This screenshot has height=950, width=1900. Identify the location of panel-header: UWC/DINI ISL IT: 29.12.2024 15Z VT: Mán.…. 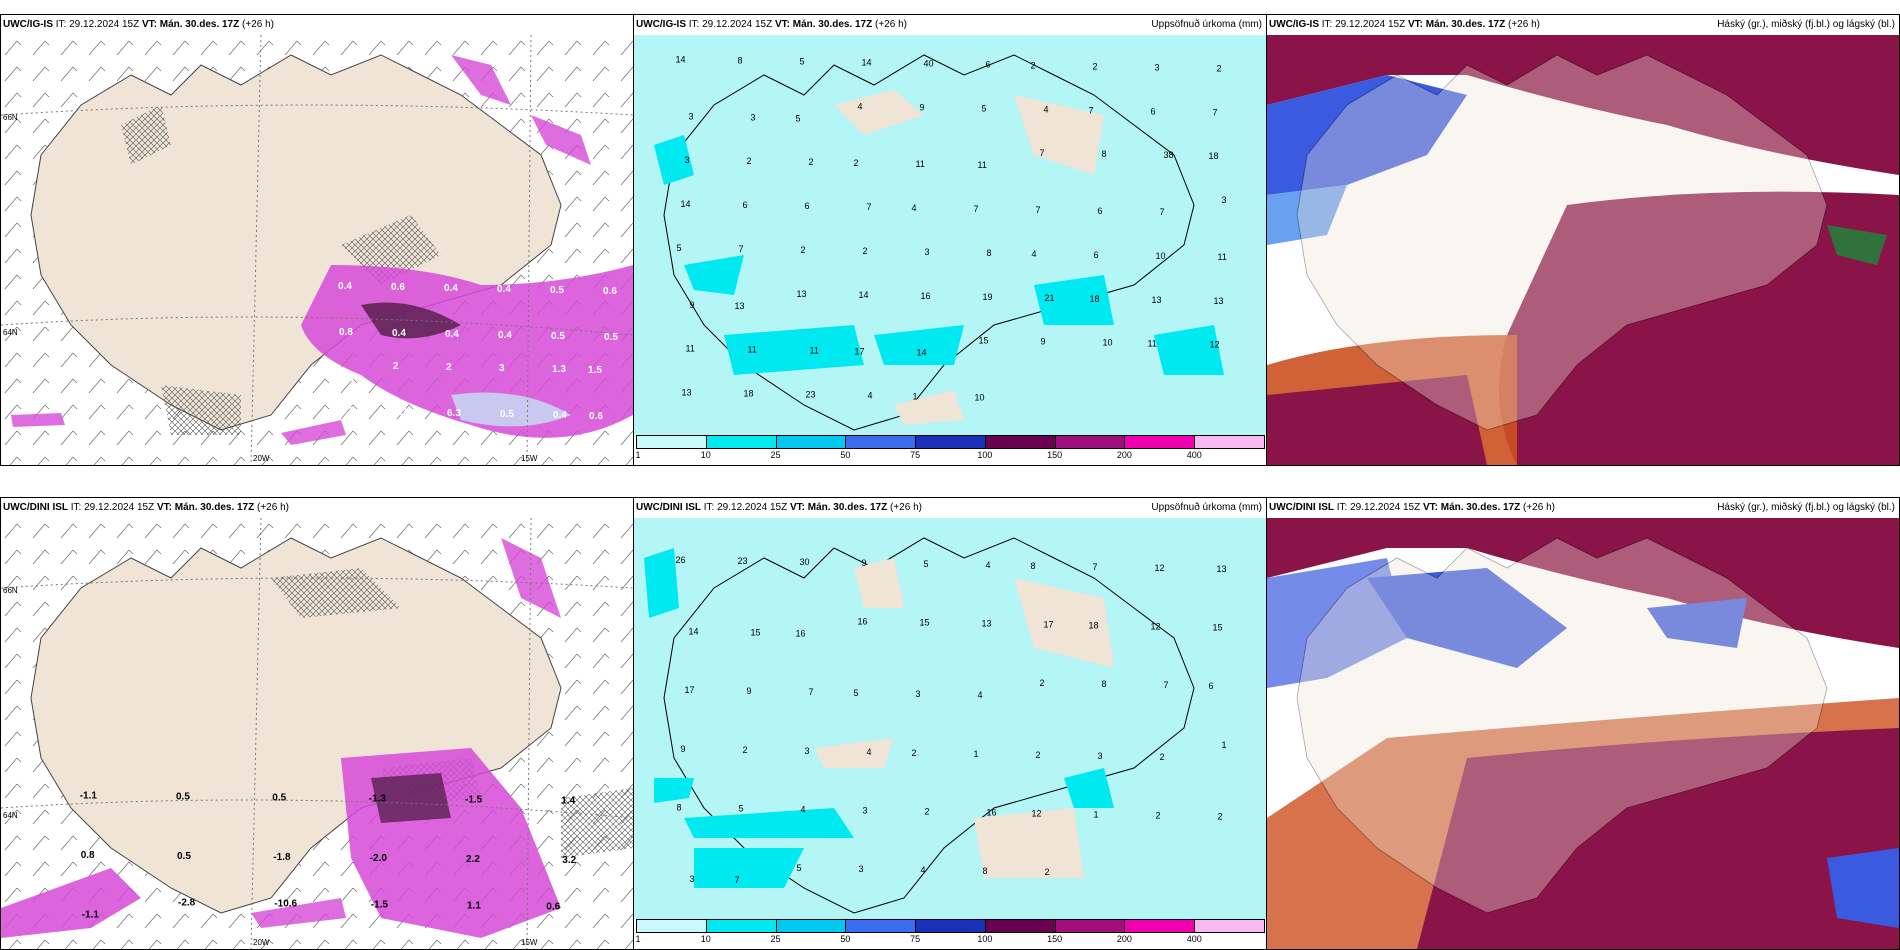
(1583, 508).